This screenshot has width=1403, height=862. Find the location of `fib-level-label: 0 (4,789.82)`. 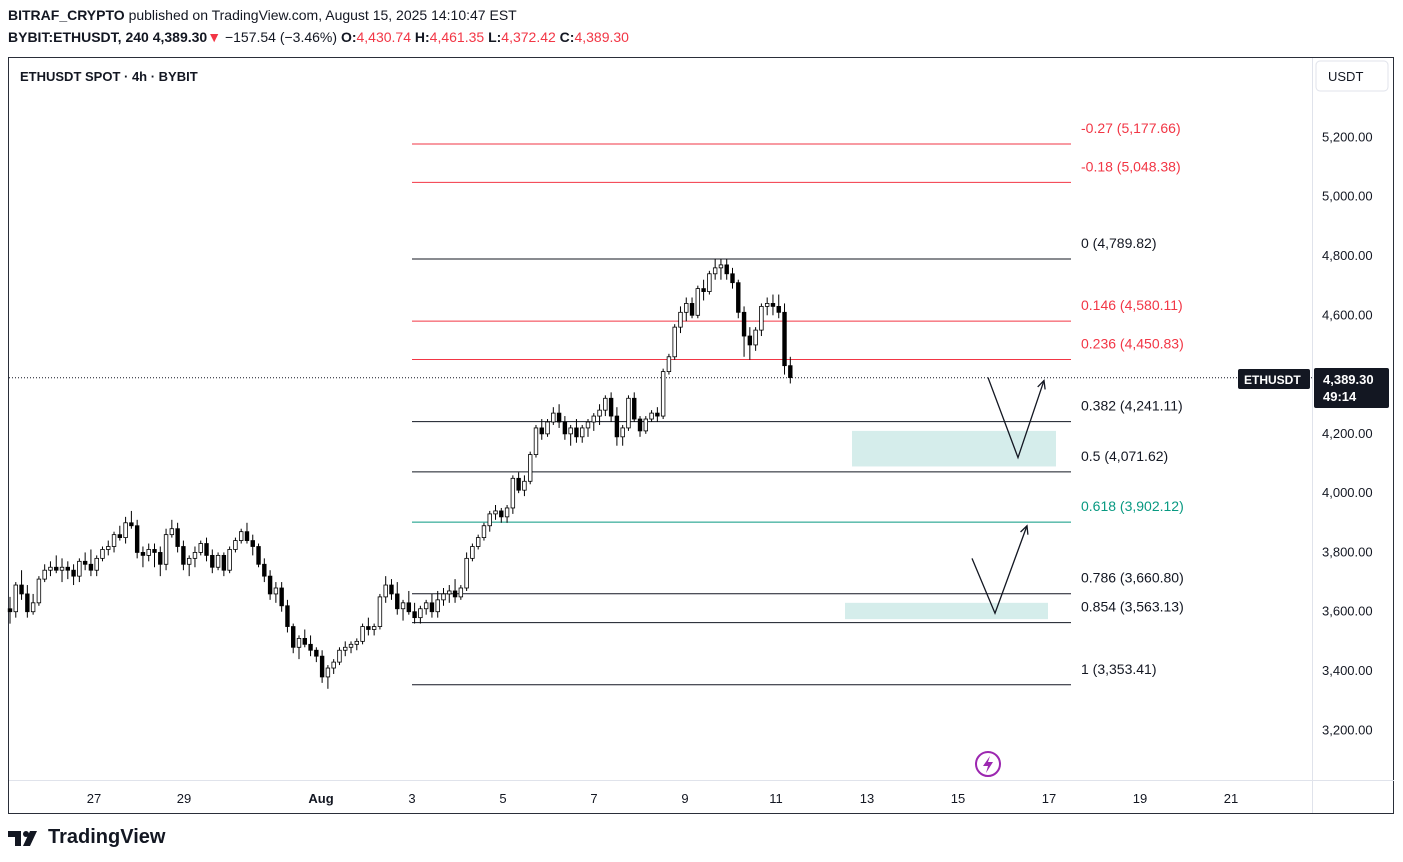

fib-level-label: 0 (4,789.82) is located at coordinates (1119, 243).